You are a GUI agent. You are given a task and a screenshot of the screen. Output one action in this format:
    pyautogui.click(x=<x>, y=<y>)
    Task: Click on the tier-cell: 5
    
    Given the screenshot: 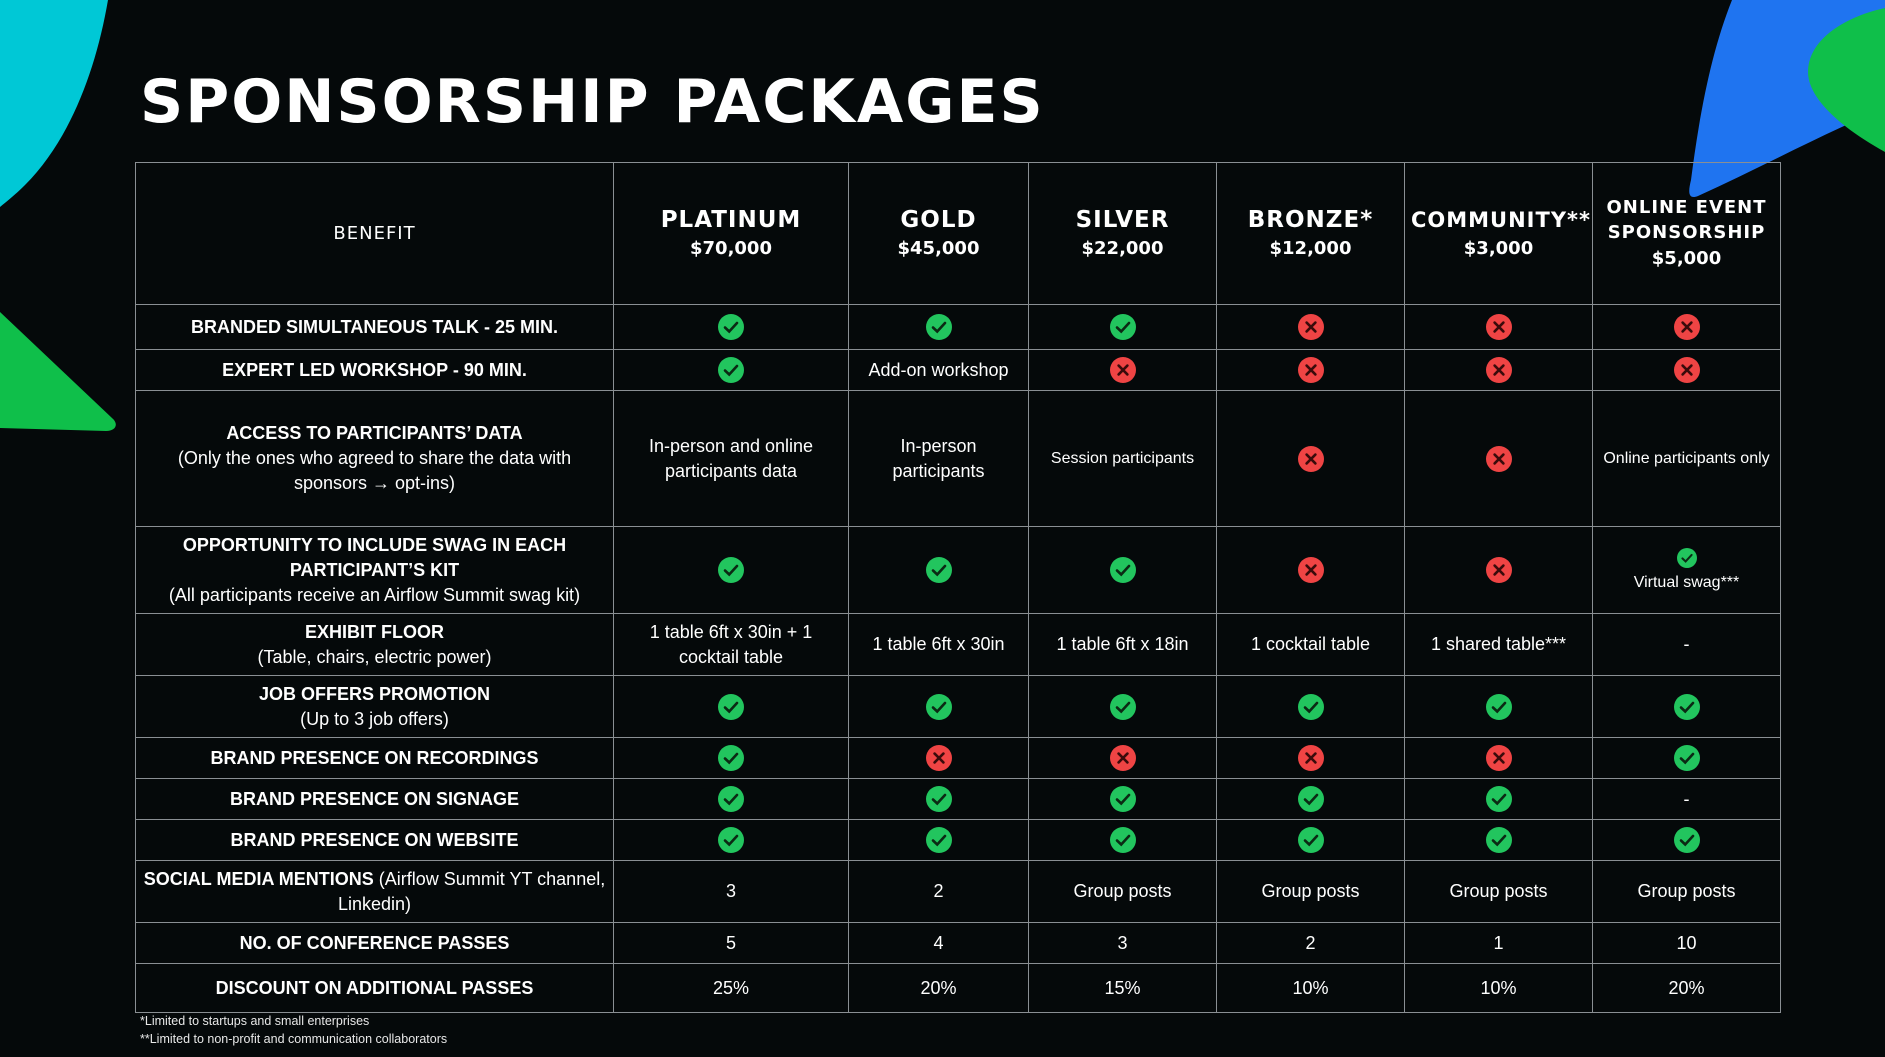 What is the action you would take?
    pyautogui.click(x=731, y=943)
    